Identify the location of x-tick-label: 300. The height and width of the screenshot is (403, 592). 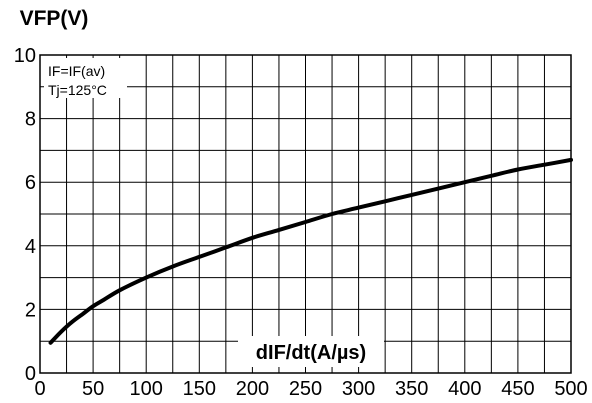
(358, 389).